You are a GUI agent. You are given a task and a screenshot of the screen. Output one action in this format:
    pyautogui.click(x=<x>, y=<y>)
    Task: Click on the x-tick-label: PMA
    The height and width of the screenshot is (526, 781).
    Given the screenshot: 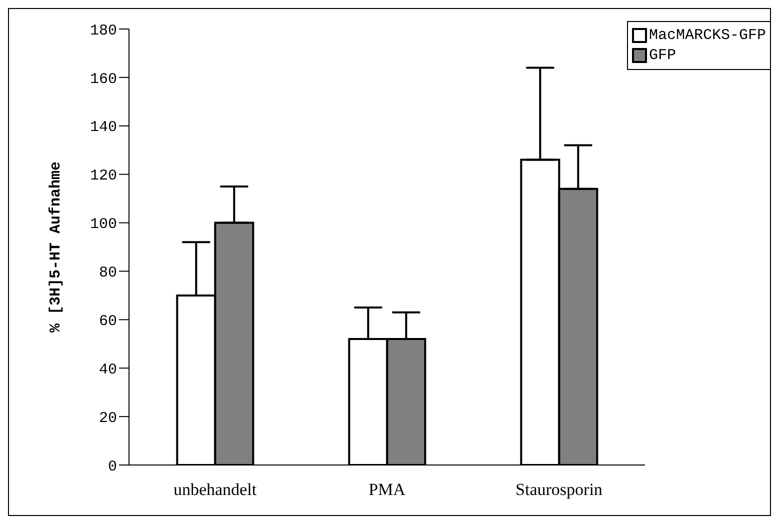 What is the action you would take?
    pyautogui.click(x=387, y=490)
    